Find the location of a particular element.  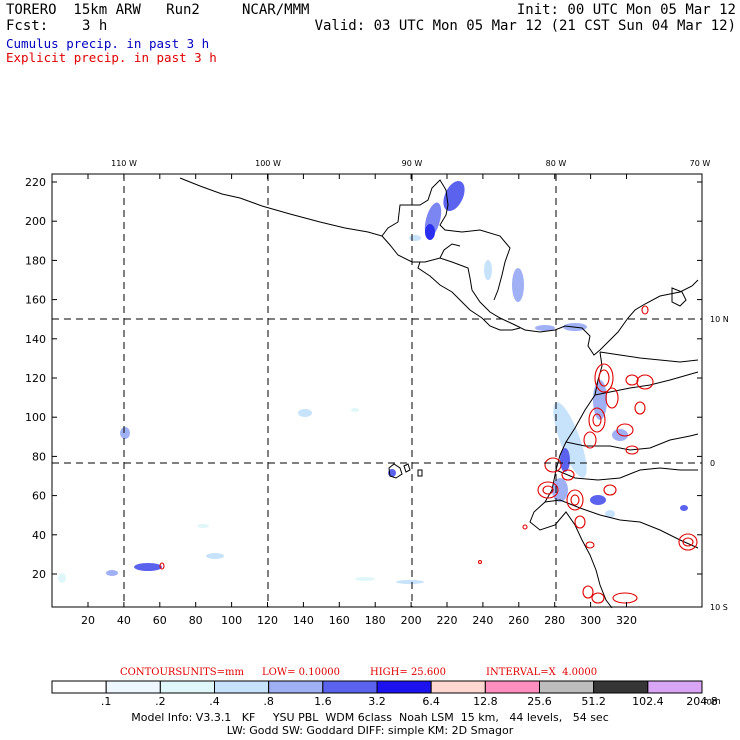

y-tick-label: 160 is located at coordinates (35, 300).